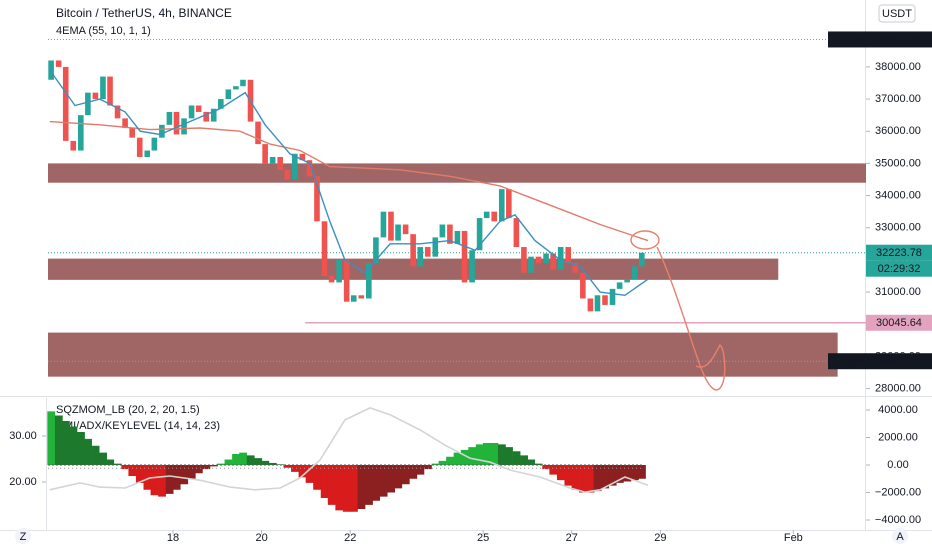 The image size is (932, 550). Describe the element at coordinates (572, 538) in the screenshot. I see `x-tick-label: 27` at that location.